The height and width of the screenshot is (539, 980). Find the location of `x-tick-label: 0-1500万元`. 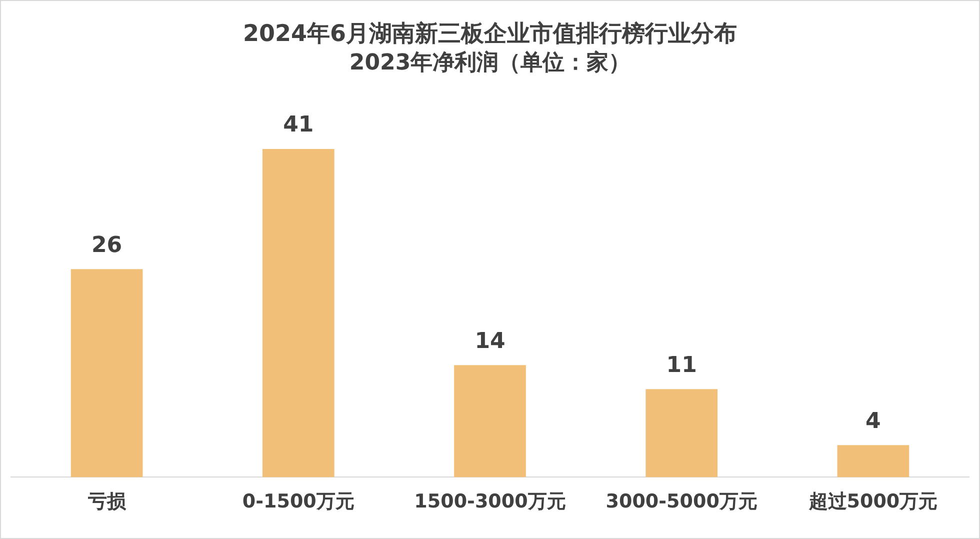

x-tick-label: 0-1500万元 is located at coordinates (298, 501).